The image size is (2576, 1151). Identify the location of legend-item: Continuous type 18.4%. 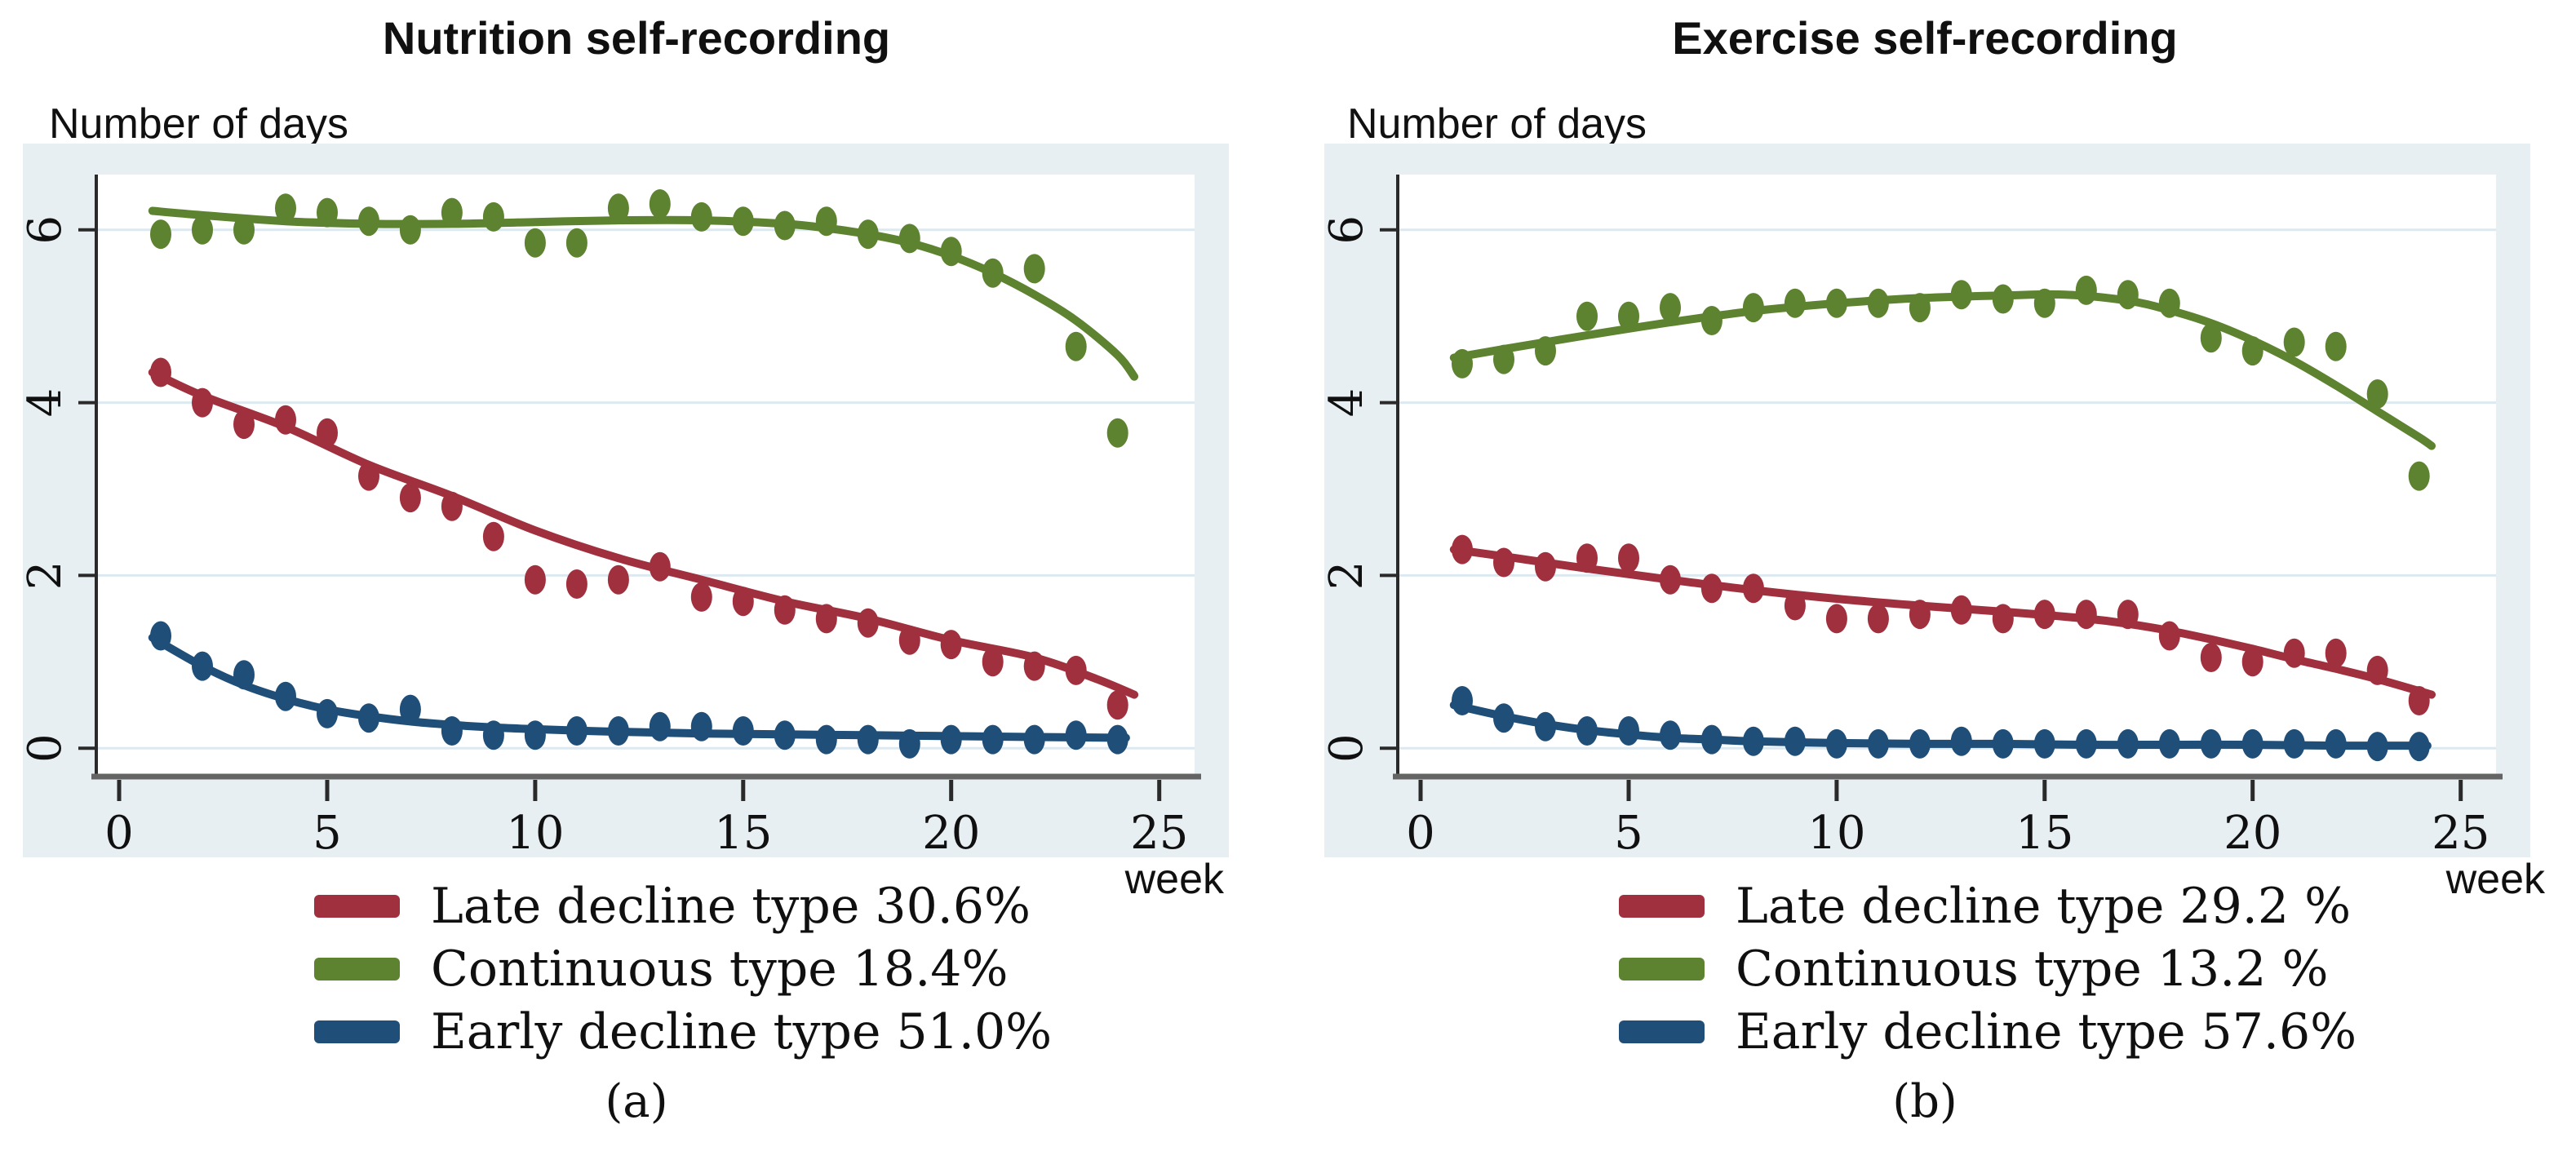
(683, 969).